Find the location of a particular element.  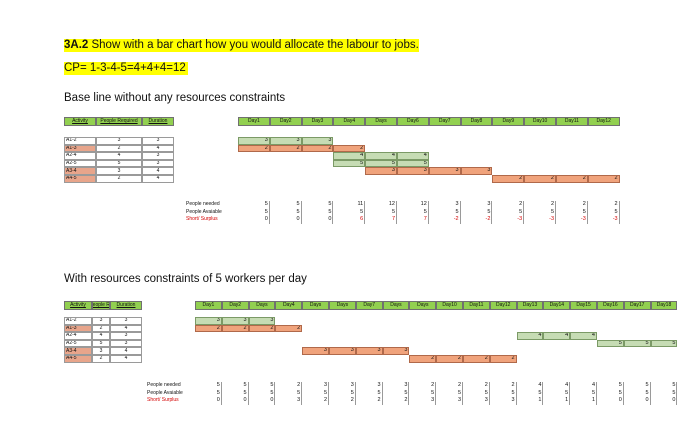

baseline-activity-people: 2 is located at coordinates (119, 179).